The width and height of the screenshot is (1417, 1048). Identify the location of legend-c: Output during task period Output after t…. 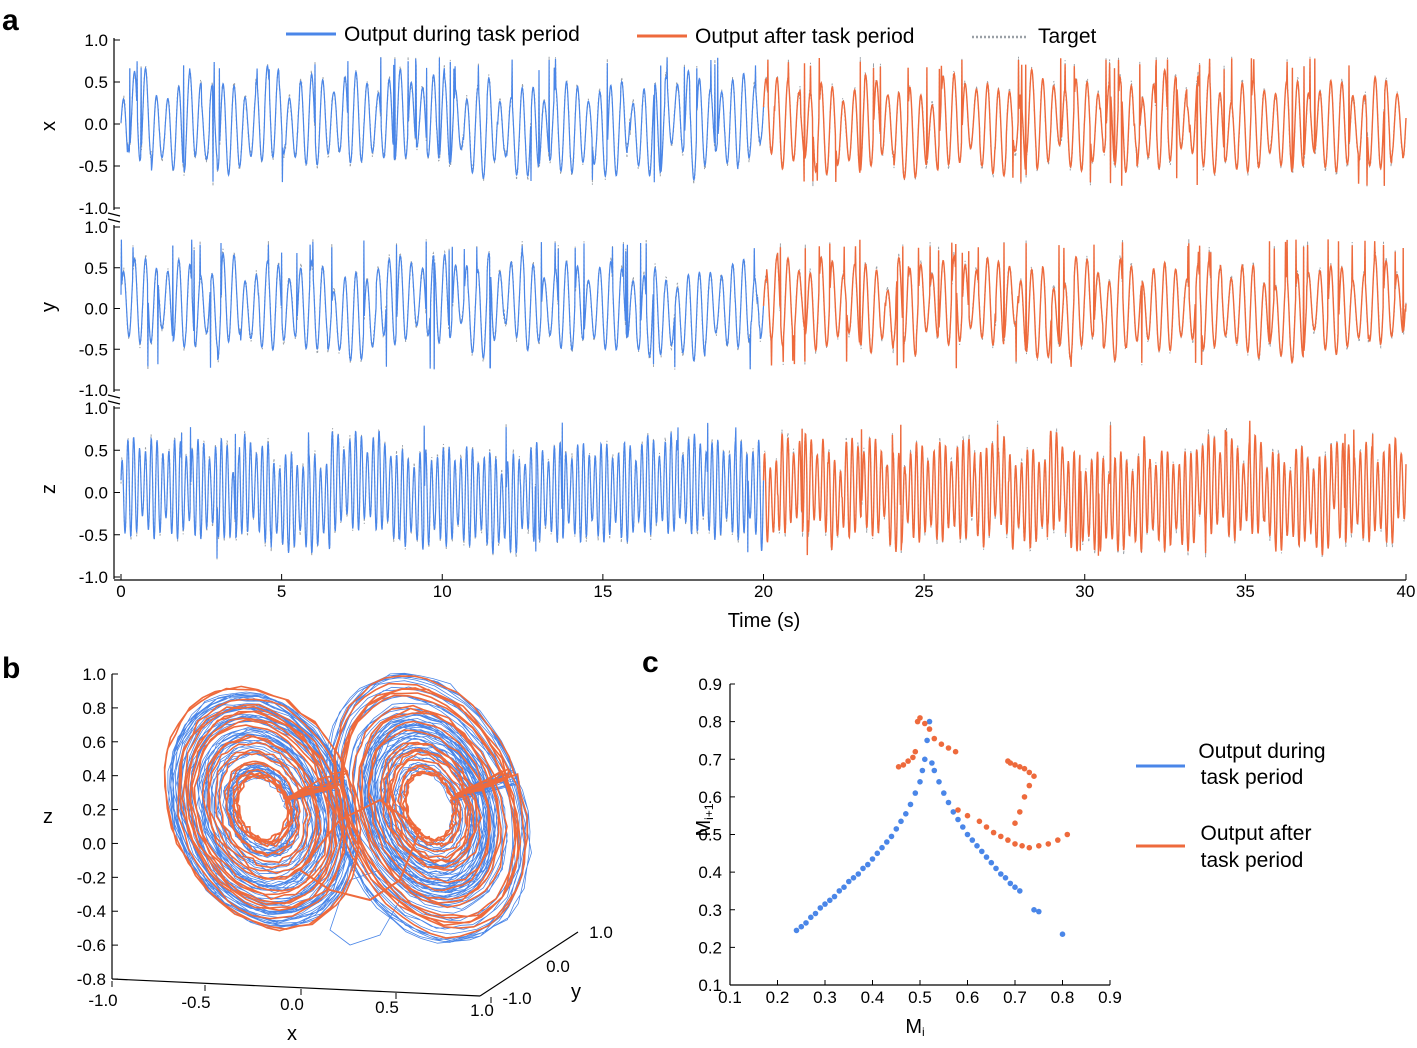
(1231, 806).